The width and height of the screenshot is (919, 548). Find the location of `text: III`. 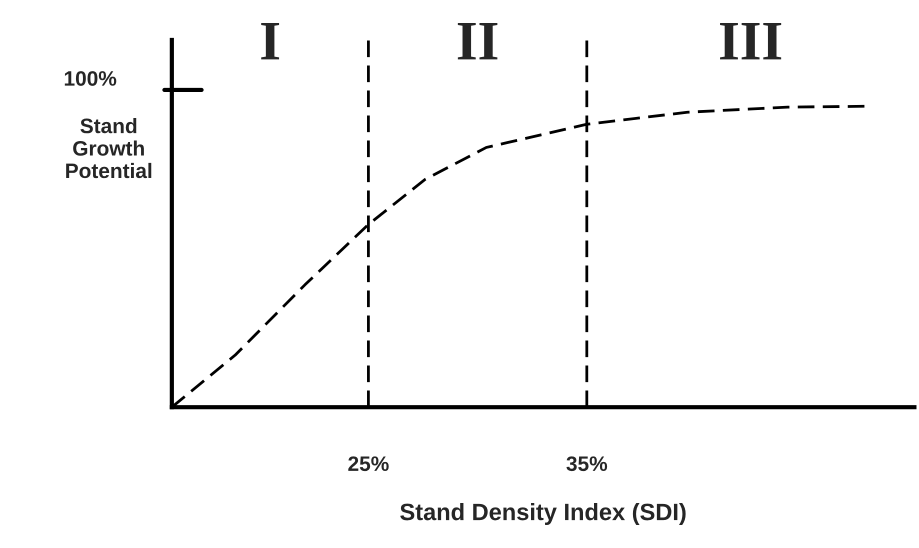

text: III is located at coordinates (751, 41).